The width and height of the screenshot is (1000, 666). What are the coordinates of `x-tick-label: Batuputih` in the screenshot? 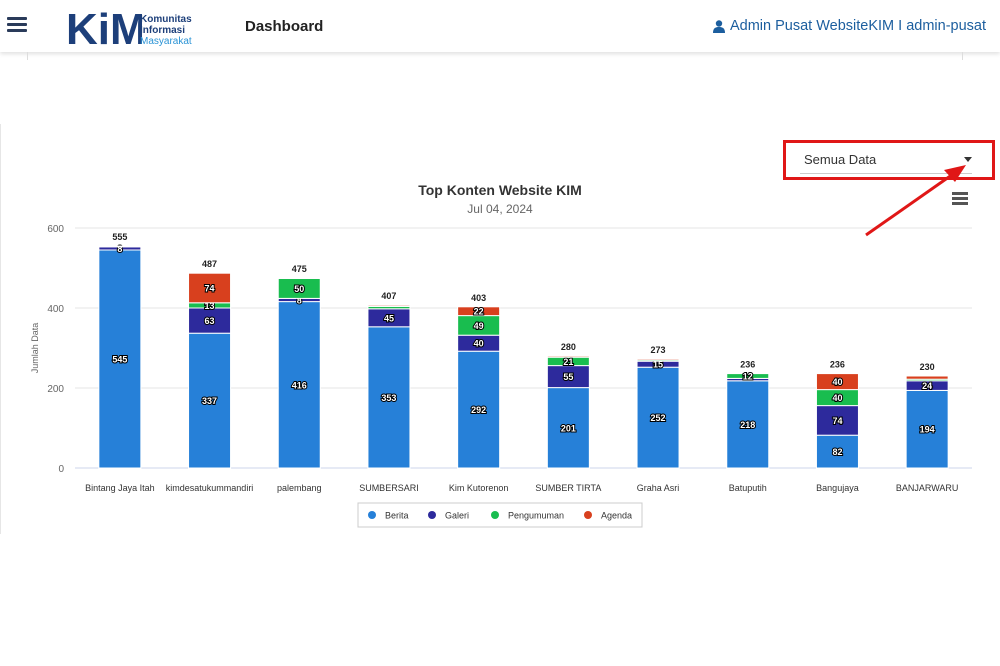 It's located at (748, 488).